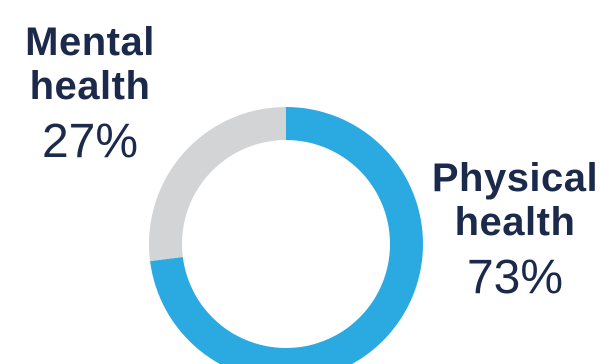  Describe the element at coordinates (515, 222) in the screenshot. I see `slice-label-physical-line2: health` at that location.